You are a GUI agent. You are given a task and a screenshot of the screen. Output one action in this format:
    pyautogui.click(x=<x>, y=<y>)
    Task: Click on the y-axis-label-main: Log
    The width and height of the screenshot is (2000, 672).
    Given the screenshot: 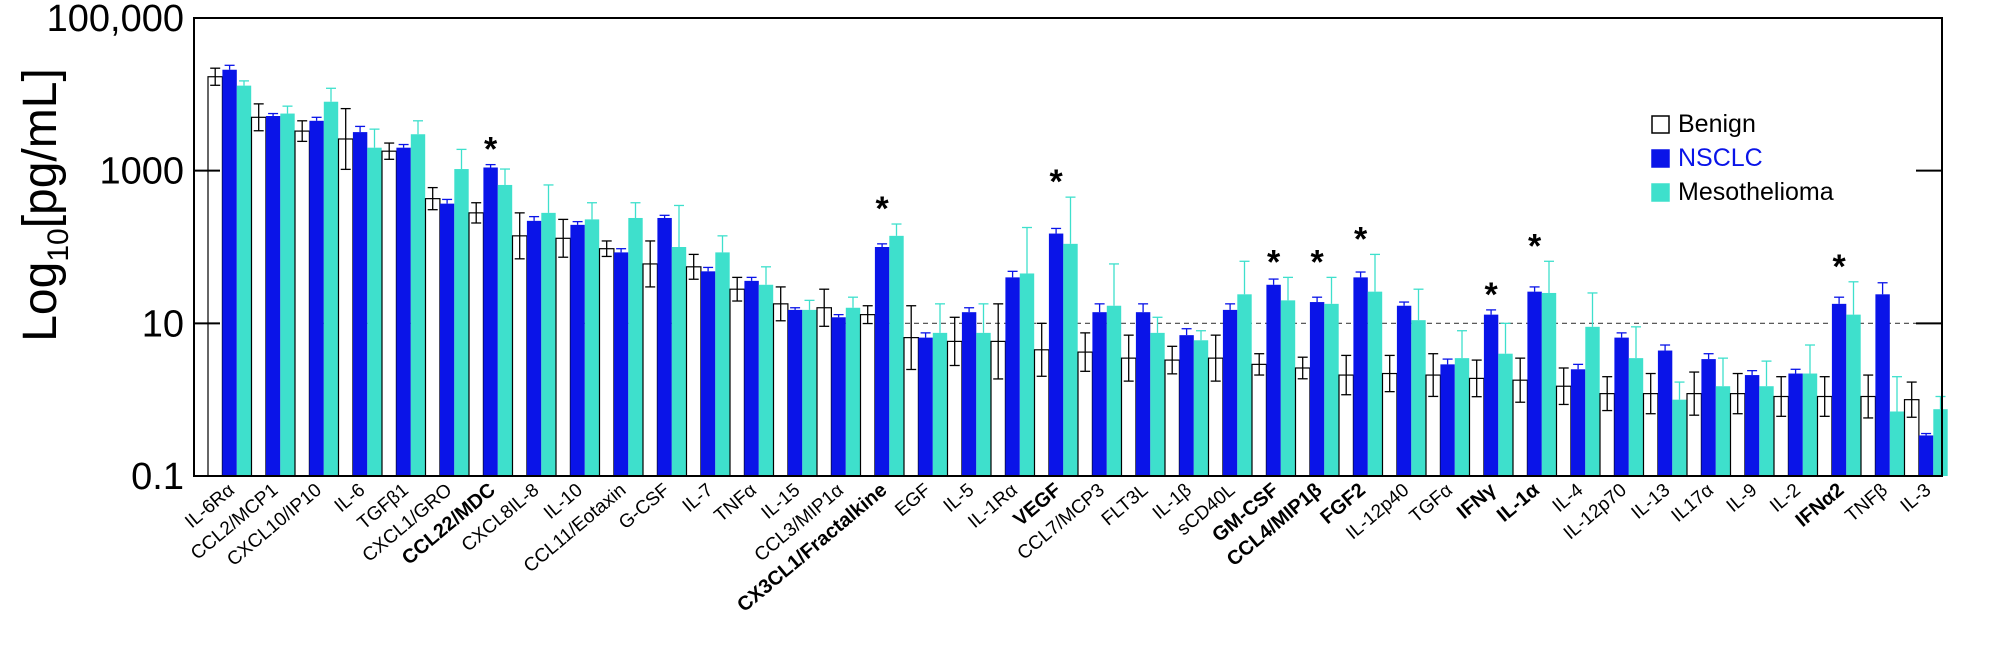 What is the action you would take?
    pyautogui.click(x=40, y=302)
    